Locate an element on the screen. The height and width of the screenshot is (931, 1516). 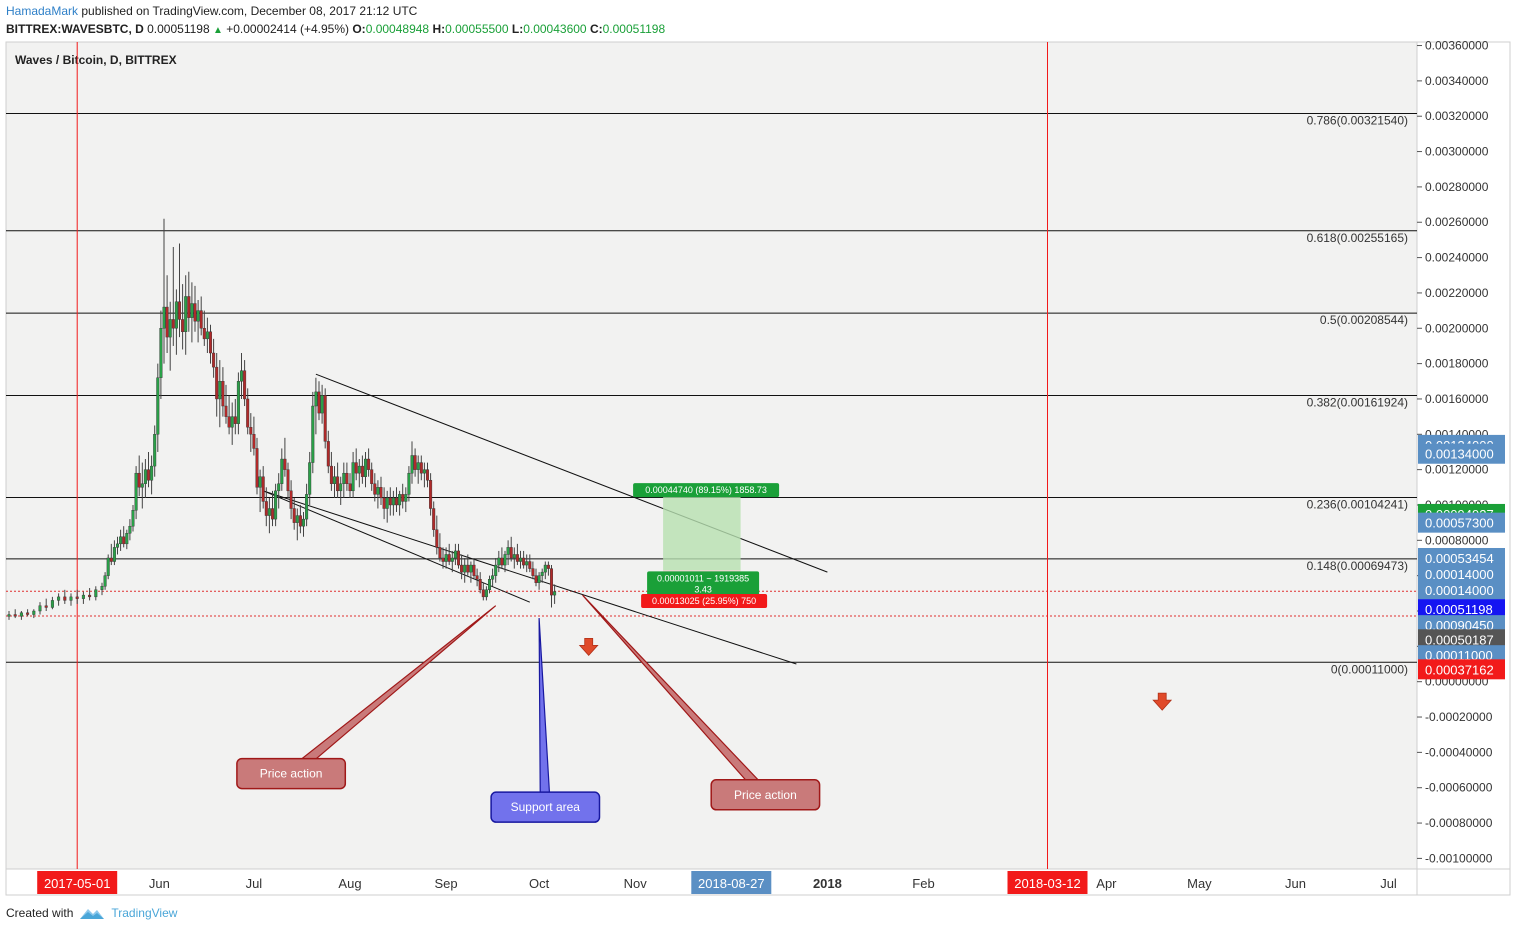
position-target-zone is located at coordinates (702, 533).